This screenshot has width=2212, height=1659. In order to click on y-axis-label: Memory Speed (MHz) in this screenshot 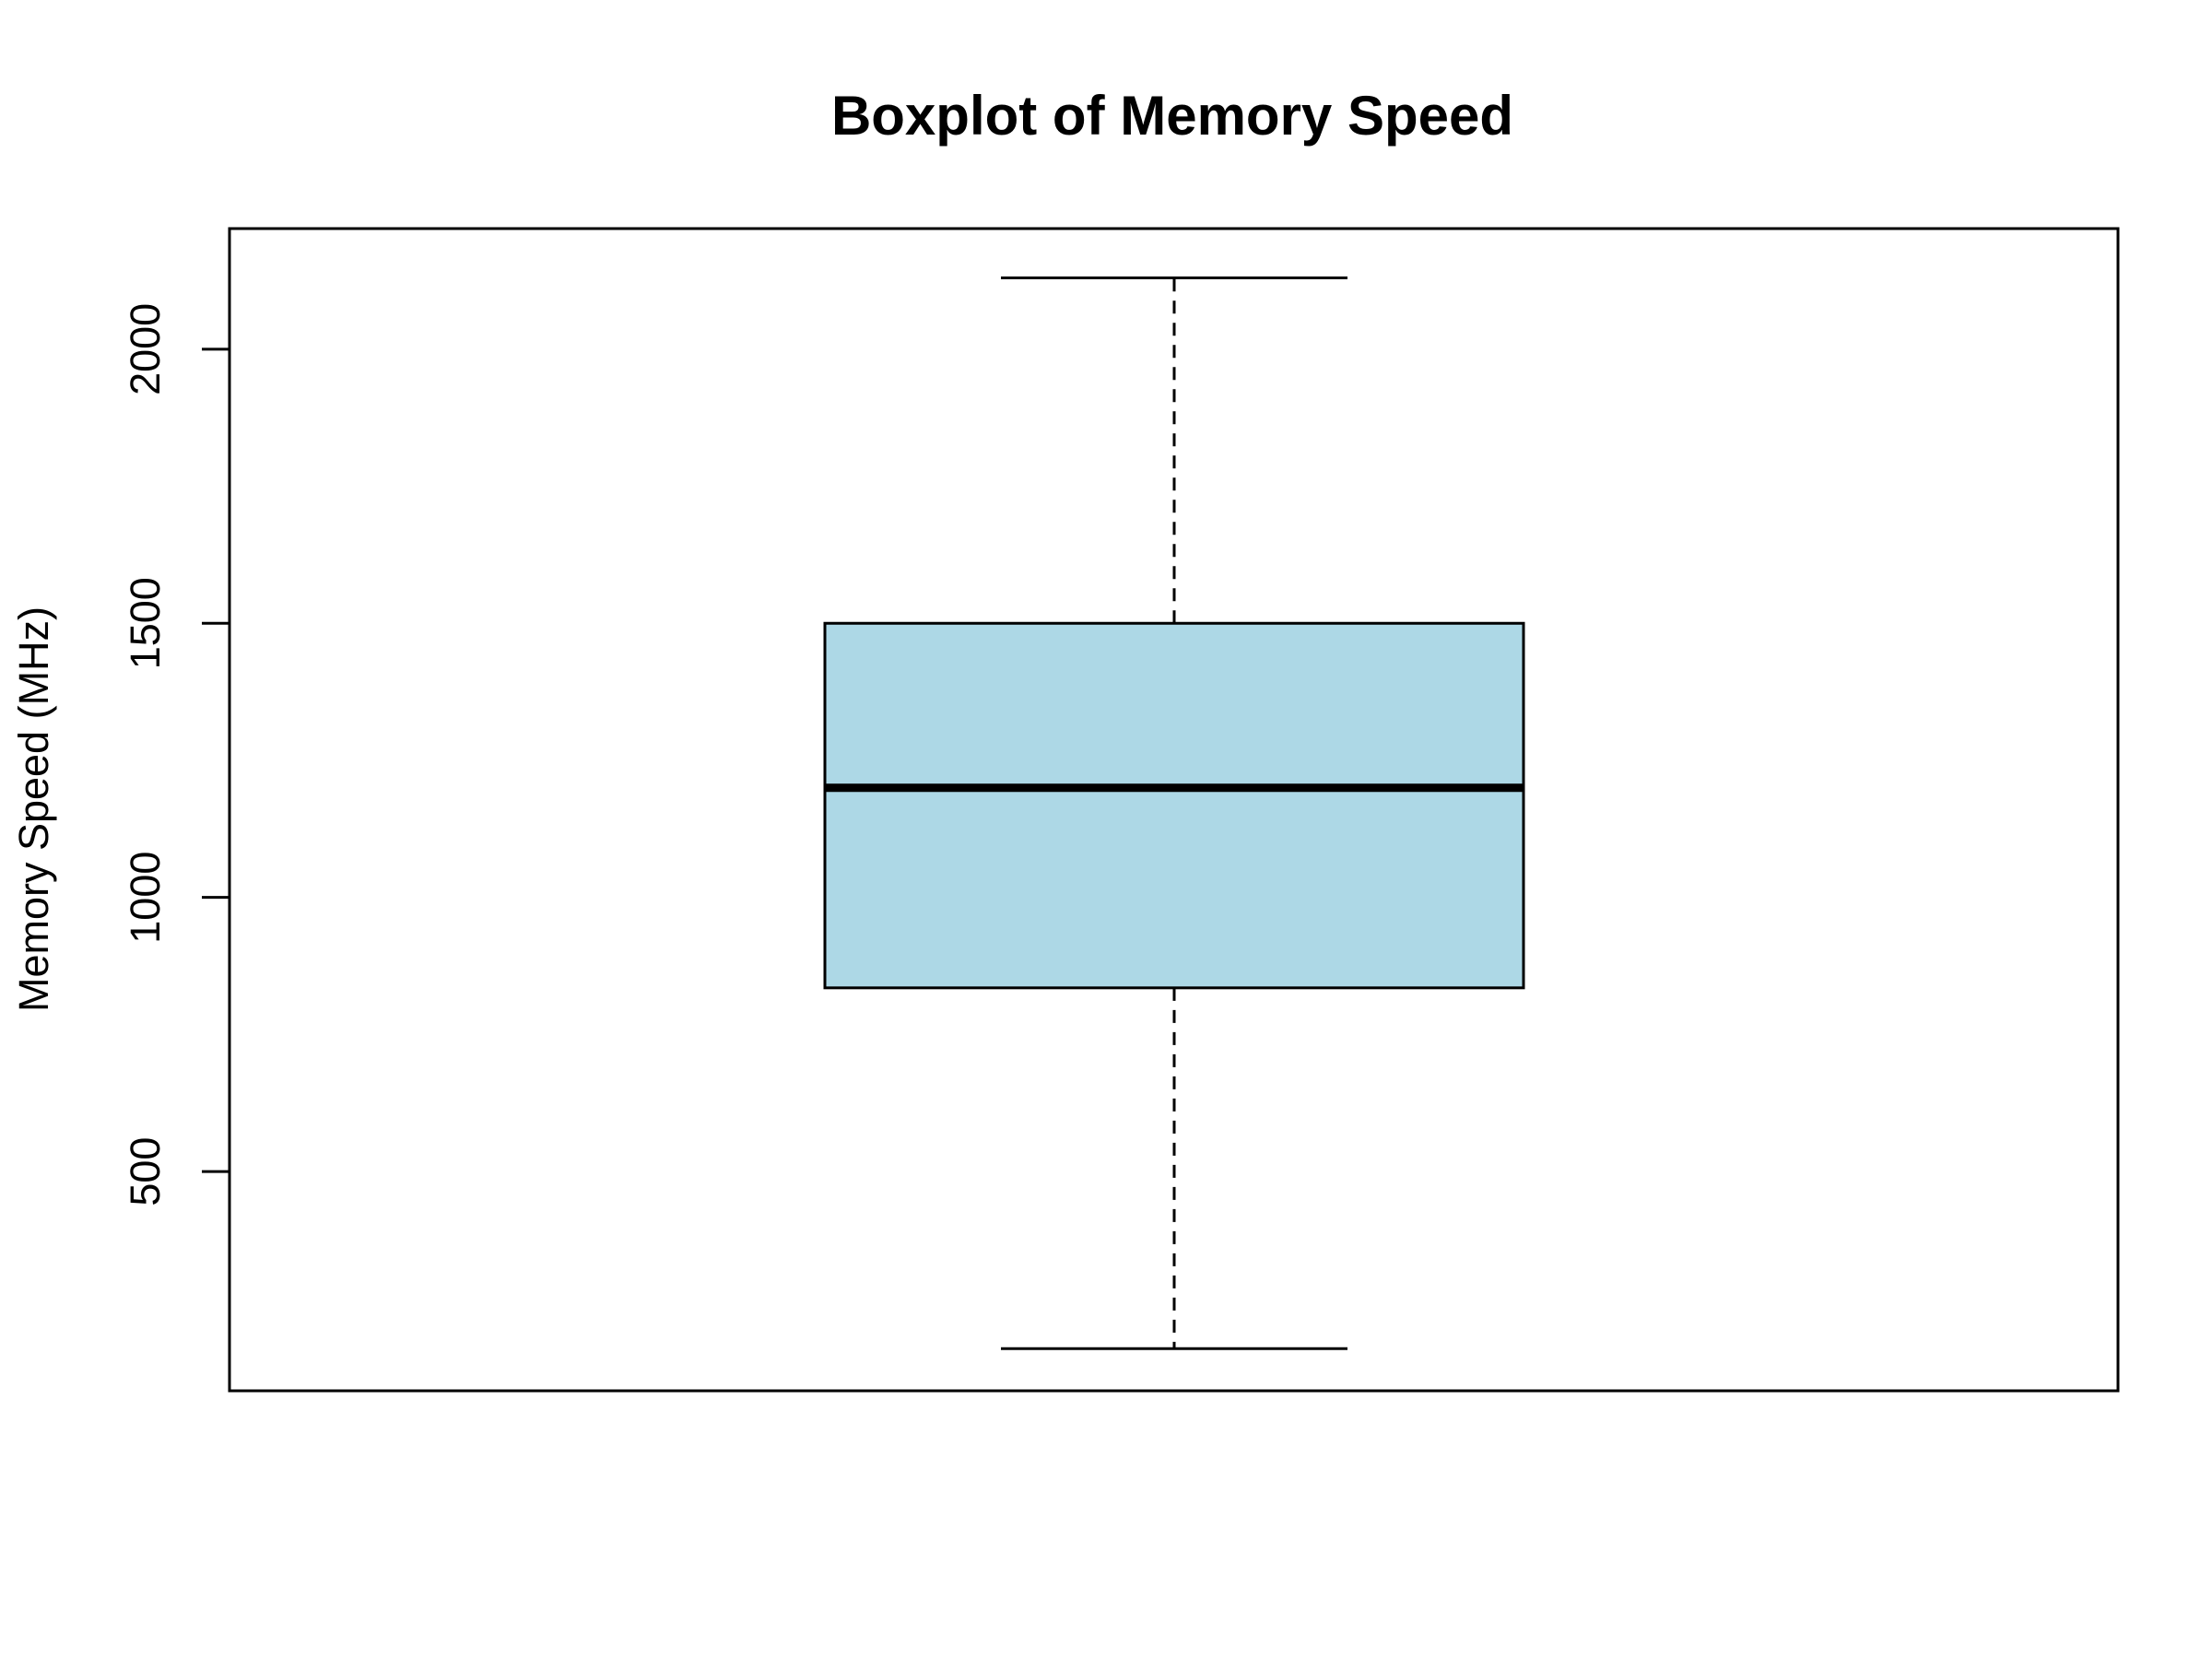, I will do `click(33, 809)`.